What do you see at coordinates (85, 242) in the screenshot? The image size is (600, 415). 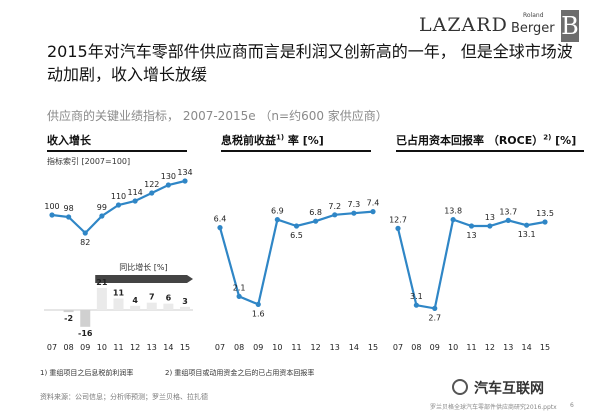 I see `data-label-revenue-09: 82` at bounding box center [85, 242].